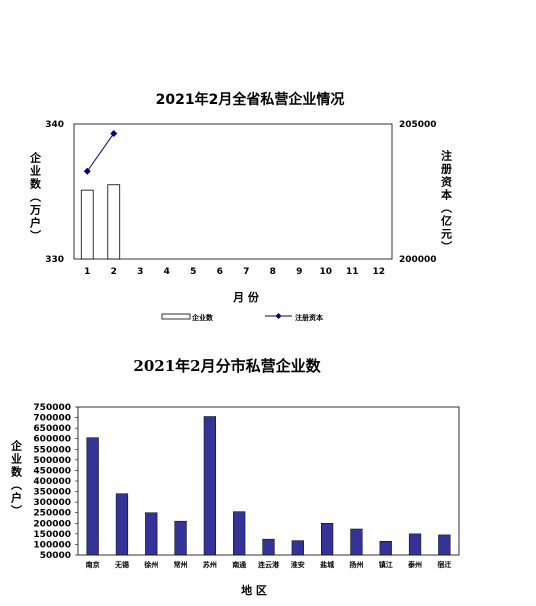  Describe the element at coordinates (220, 272) in the screenshot. I see `chart-1-x-tick-label: 6` at that location.